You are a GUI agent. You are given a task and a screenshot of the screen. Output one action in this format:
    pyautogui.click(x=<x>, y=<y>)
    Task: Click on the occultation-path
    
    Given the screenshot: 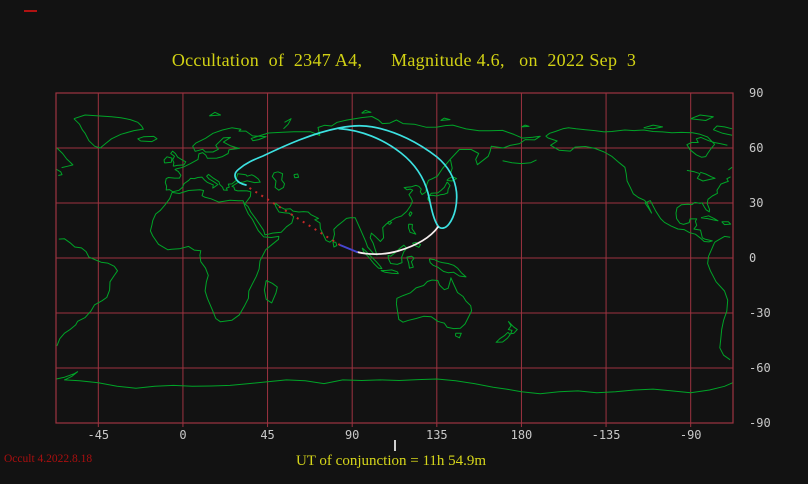 What is the action you would take?
    pyautogui.click(x=346, y=189)
    